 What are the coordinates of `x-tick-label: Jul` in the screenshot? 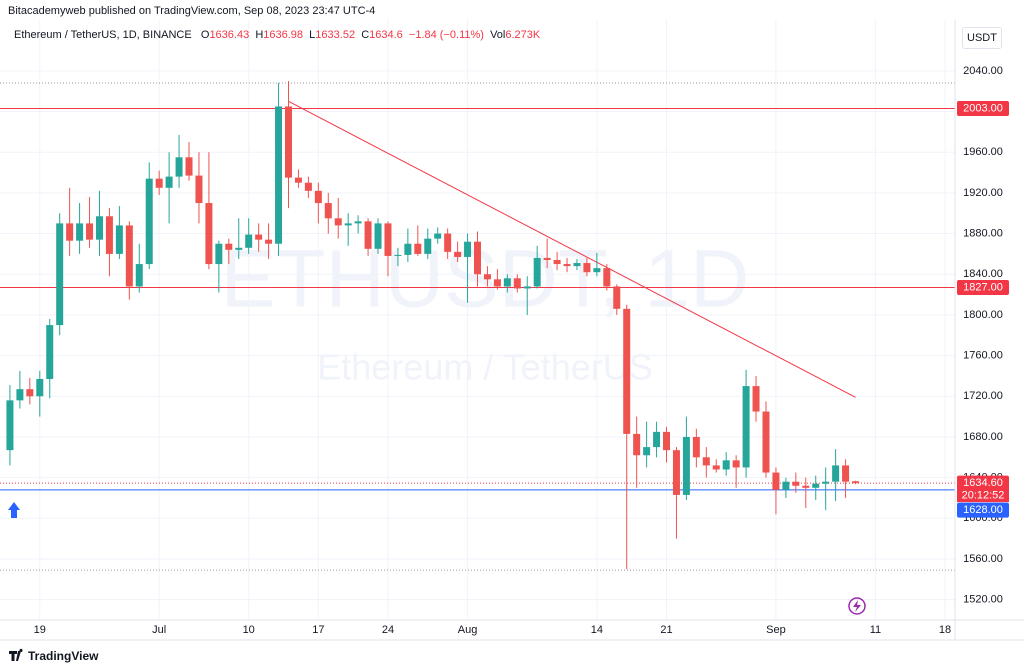 It's located at (159, 630).